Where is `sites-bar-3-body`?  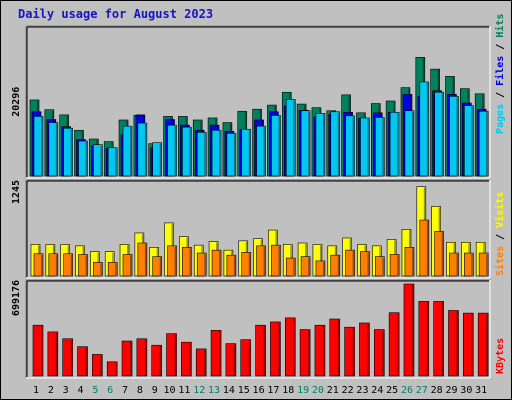
sites-bar-3-body is located at coordinates (68, 265).